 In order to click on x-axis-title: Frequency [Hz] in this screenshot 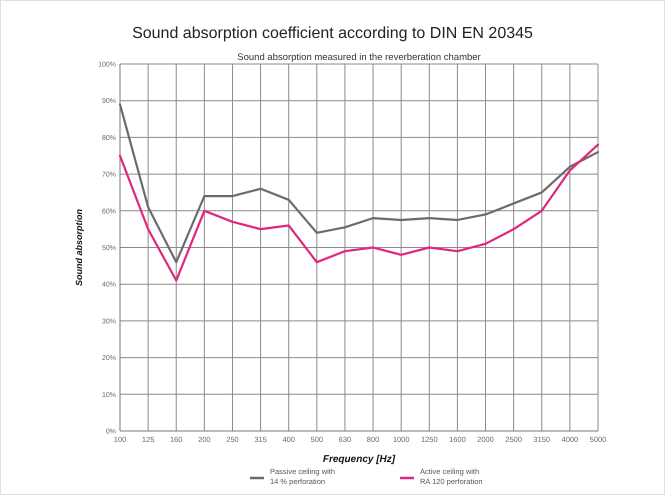, I will do `click(359, 459)`.